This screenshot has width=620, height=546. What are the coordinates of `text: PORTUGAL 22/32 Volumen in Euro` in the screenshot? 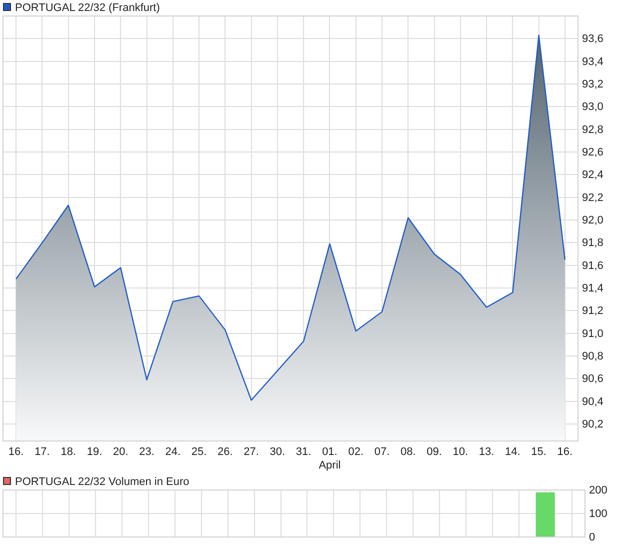 It's located at (102, 482).